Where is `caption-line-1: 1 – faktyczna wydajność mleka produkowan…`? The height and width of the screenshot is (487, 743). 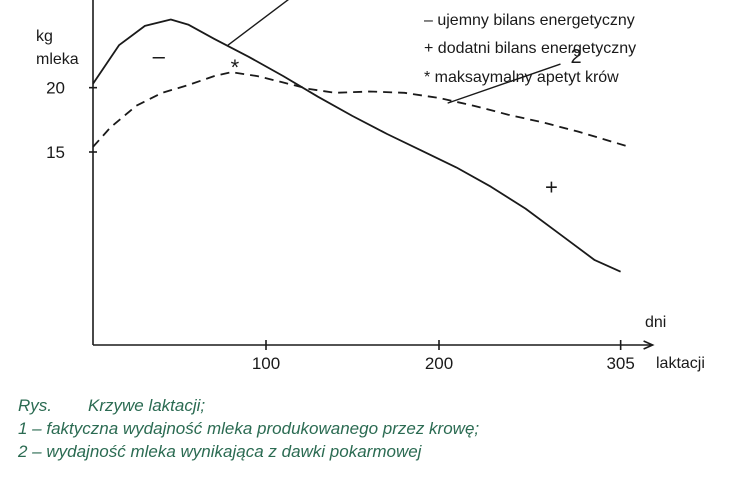
caption-line-1: 1 – faktyczna wydajność mleka produkowan… is located at coordinates (249, 428).